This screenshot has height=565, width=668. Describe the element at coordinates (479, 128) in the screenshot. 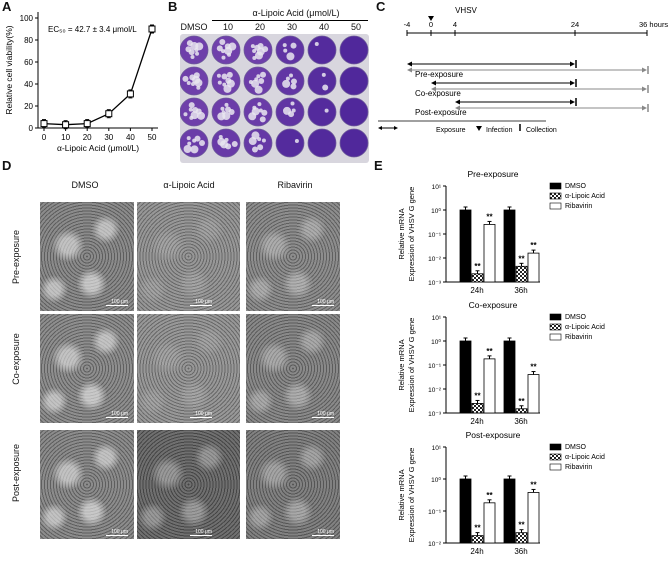

I see `legend-infection-triangle` at that location.